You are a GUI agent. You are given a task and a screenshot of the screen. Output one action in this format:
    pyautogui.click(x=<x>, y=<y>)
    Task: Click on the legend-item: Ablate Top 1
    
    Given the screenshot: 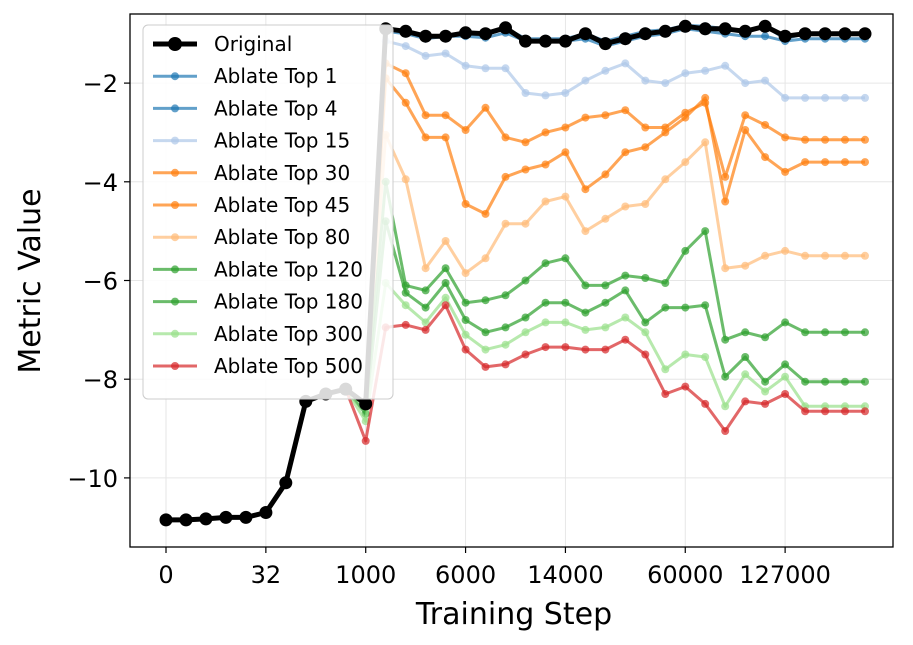 What is the action you would take?
    pyautogui.click(x=245, y=76)
    